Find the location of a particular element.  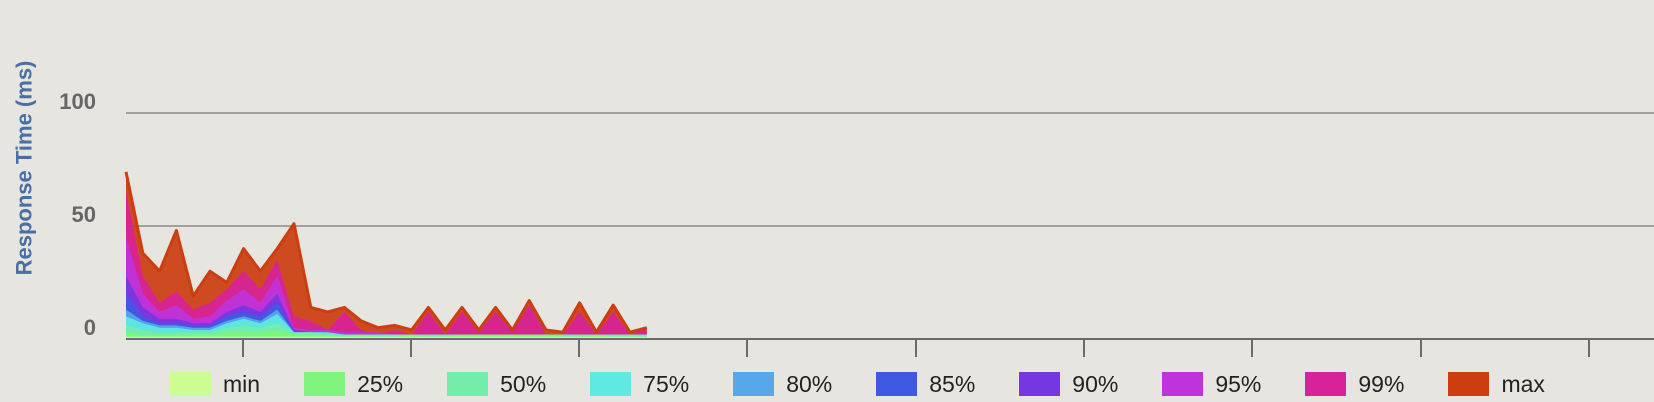

legend-item-99%: 99% is located at coordinates (1376, 384).